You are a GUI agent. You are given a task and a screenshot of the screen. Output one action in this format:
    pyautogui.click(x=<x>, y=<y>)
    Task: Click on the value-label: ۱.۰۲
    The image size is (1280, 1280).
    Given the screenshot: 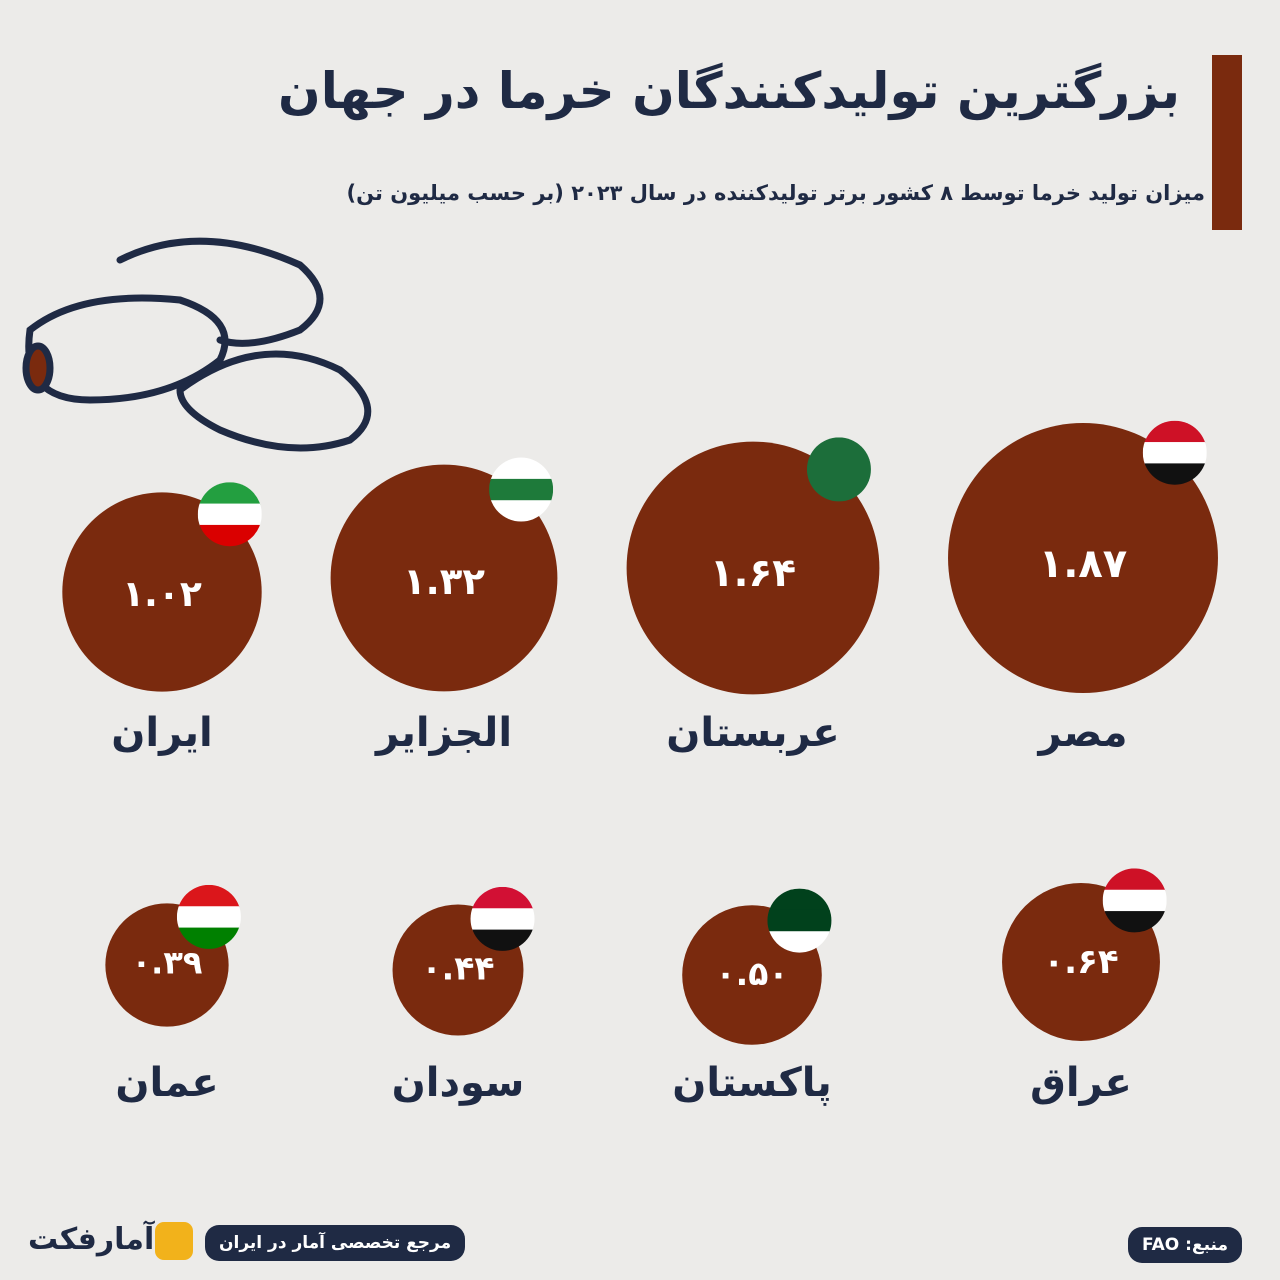 What is the action you would take?
    pyautogui.click(x=162, y=594)
    